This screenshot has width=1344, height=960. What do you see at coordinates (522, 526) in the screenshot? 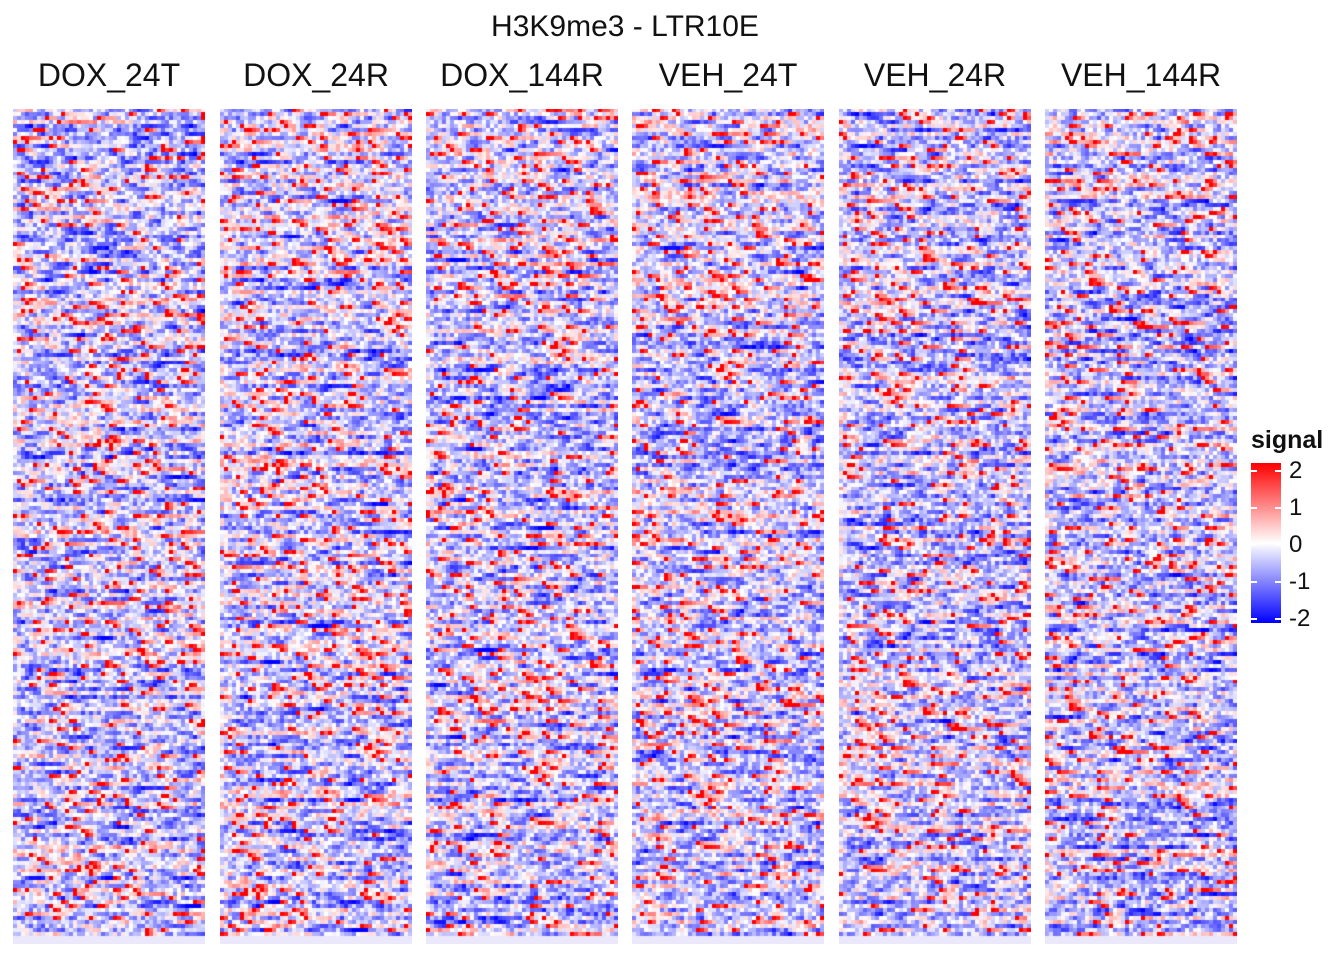
I see `heatmap-panel-dox-144r` at bounding box center [522, 526].